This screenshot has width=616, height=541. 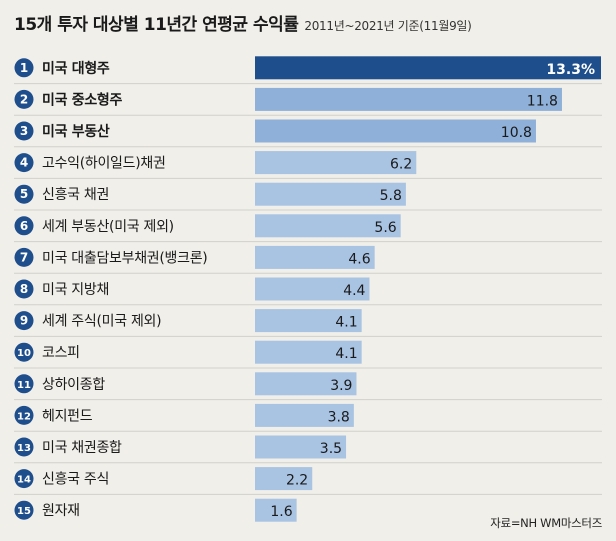 I want to click on rank-number: 15, so click(x=24, y=511).